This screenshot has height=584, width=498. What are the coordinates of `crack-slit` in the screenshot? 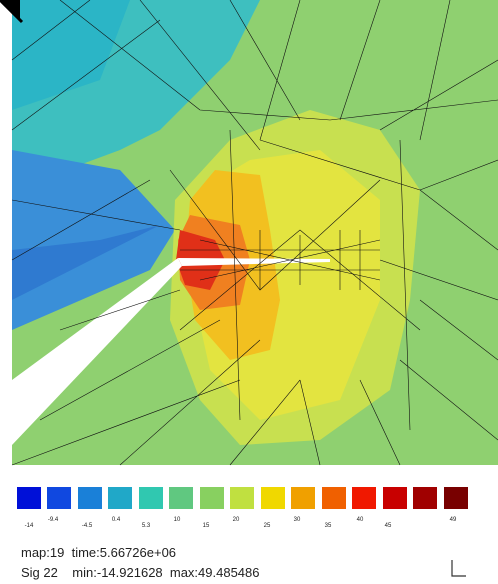 It's located at (254, 262).